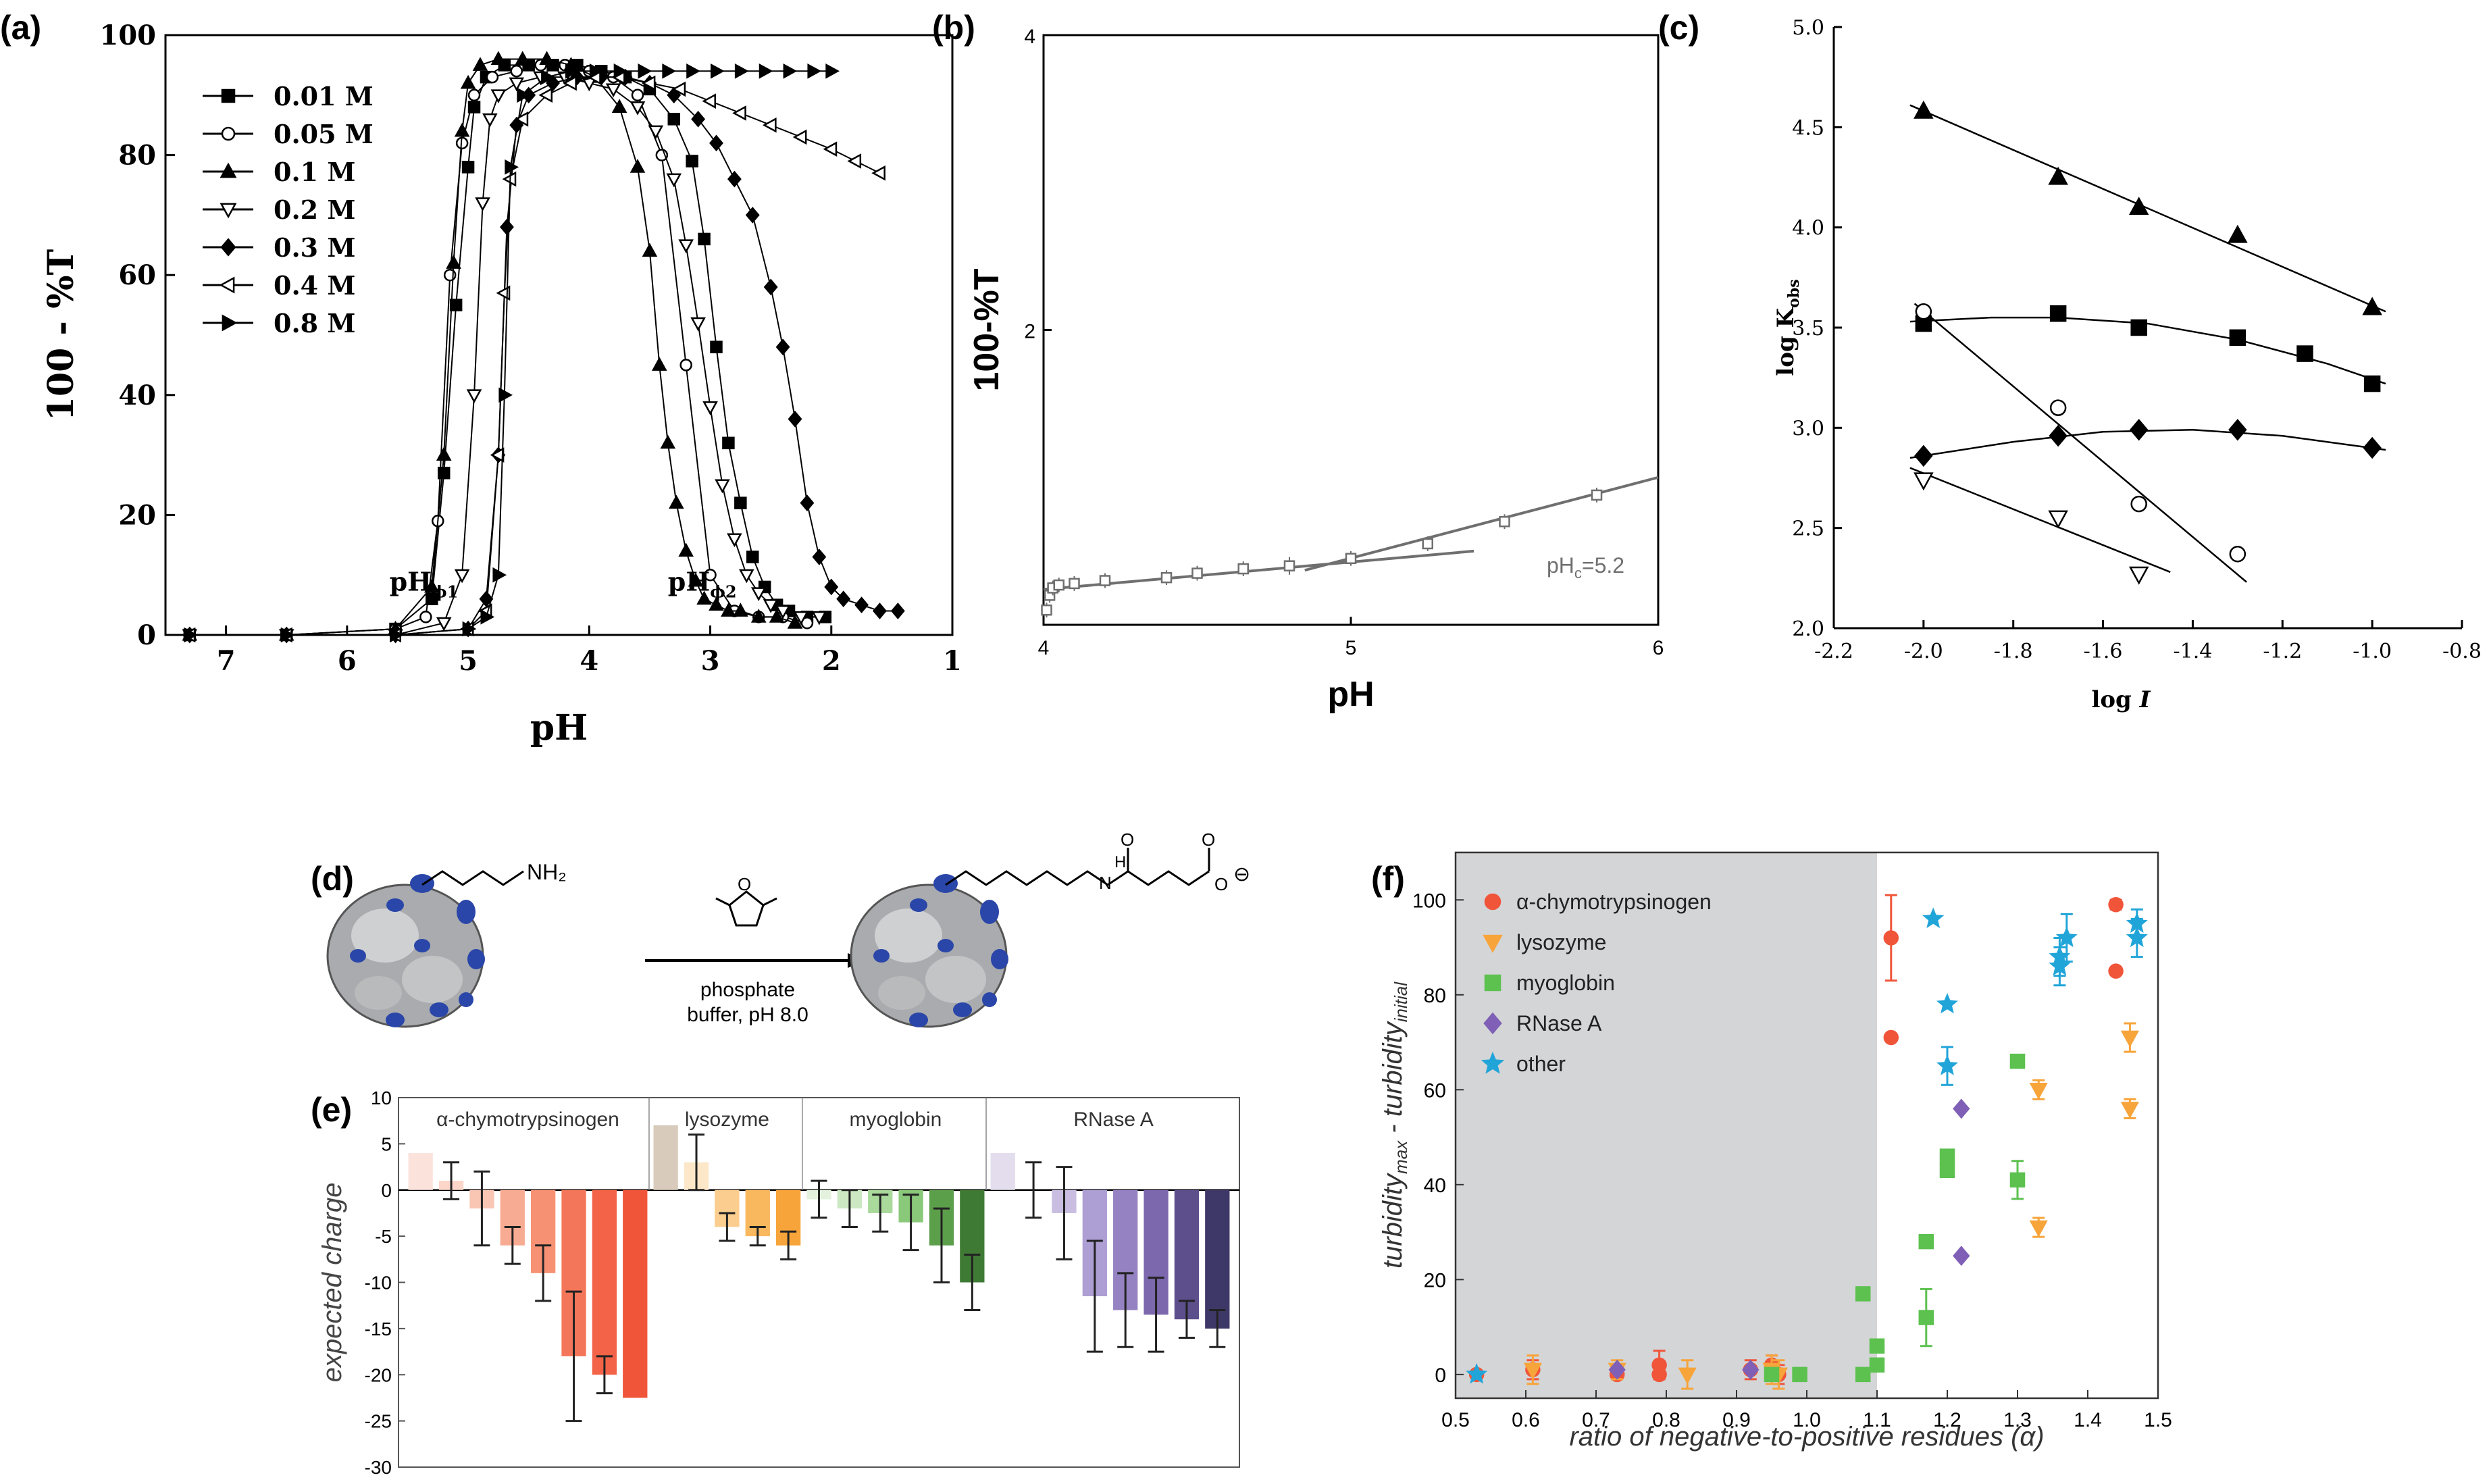  I want to click on y-axis-label-sub: max, so click(1401, 1157).